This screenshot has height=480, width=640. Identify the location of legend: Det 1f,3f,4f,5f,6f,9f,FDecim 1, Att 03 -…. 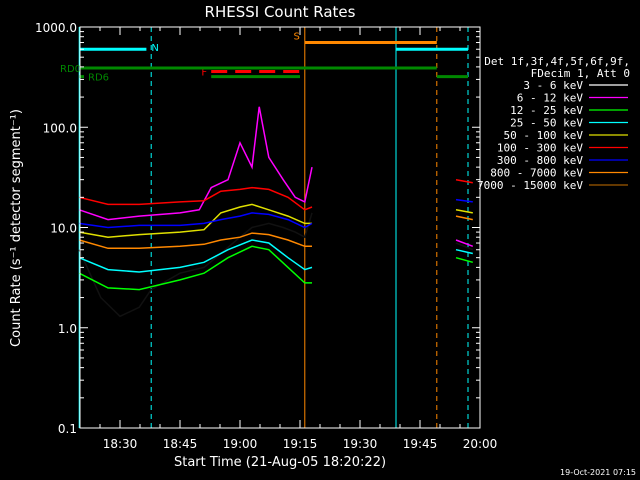
(553, 123).